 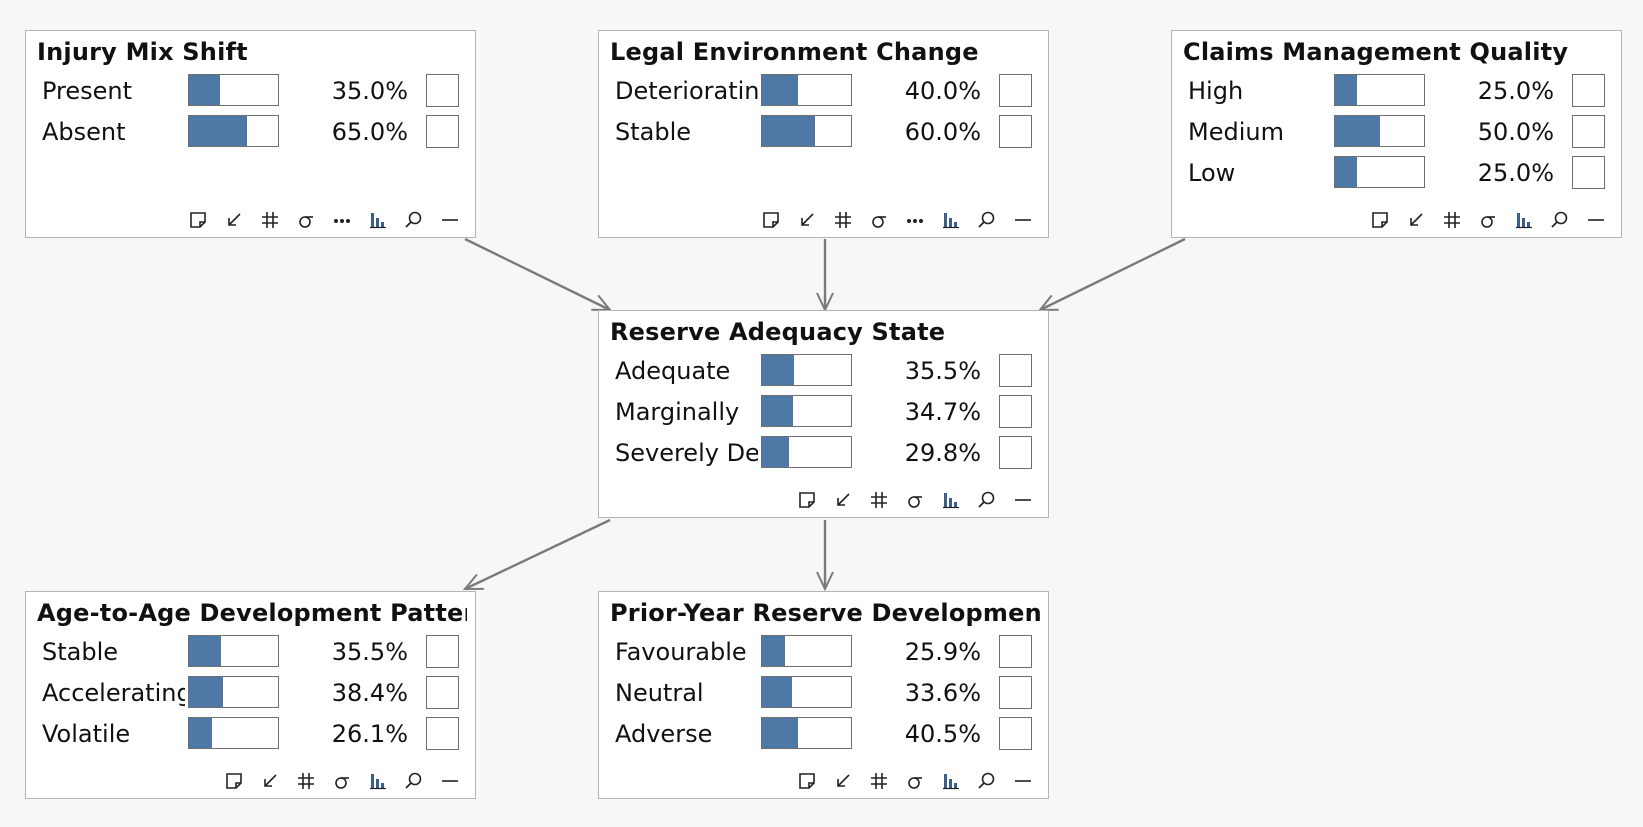 I want to click on state-label: Present, so click(x=87, y=91).